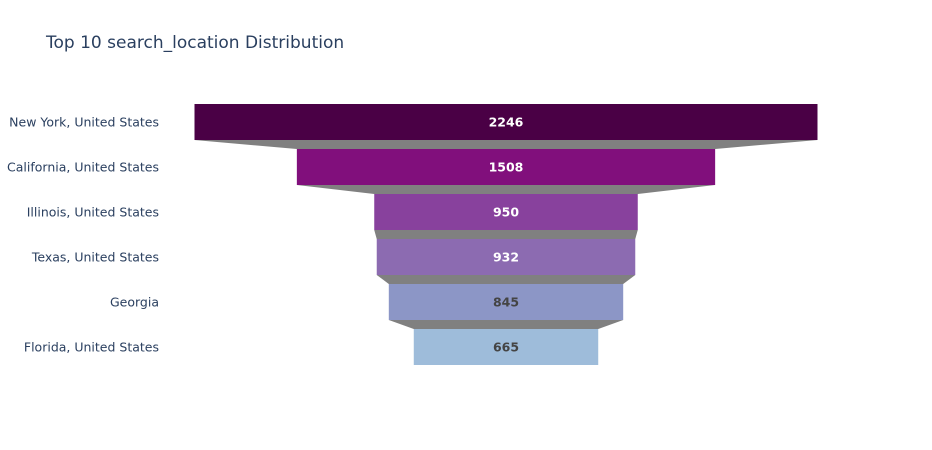  I want to click on funnel-bar-new-york-united-states, so click(506, 122).